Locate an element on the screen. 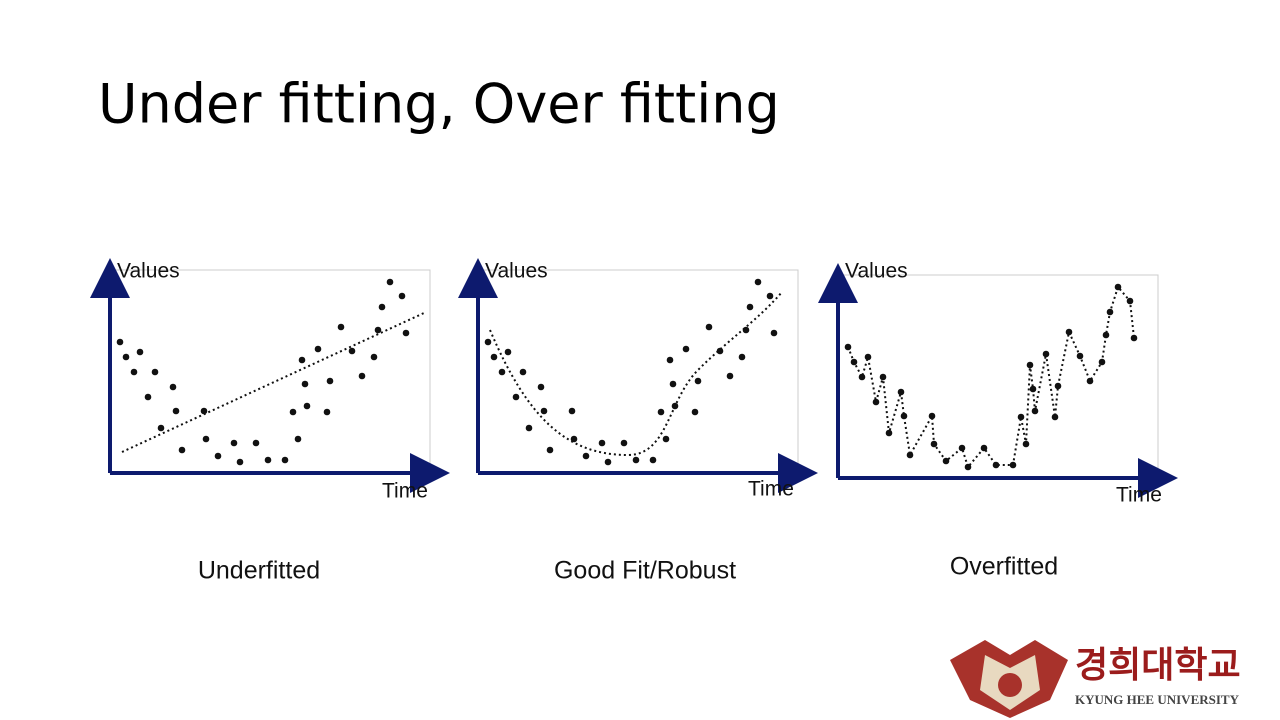  university-logo: 경희대학교 KYUNG HEE UNIVERSITY is located at coordinates (1095, 679).